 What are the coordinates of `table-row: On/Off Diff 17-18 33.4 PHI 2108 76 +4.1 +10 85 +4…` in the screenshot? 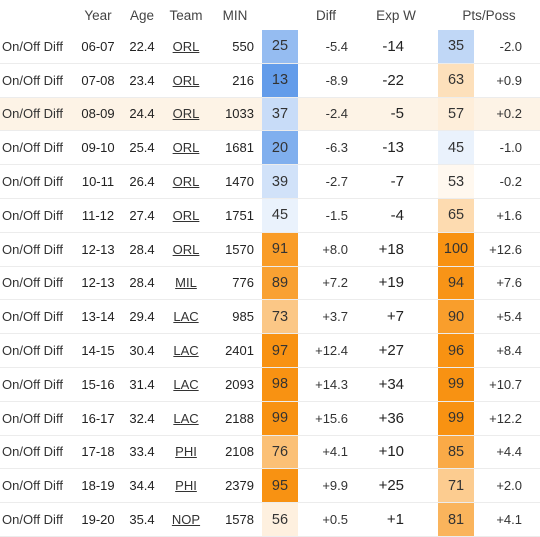 It's located at (270, 452).